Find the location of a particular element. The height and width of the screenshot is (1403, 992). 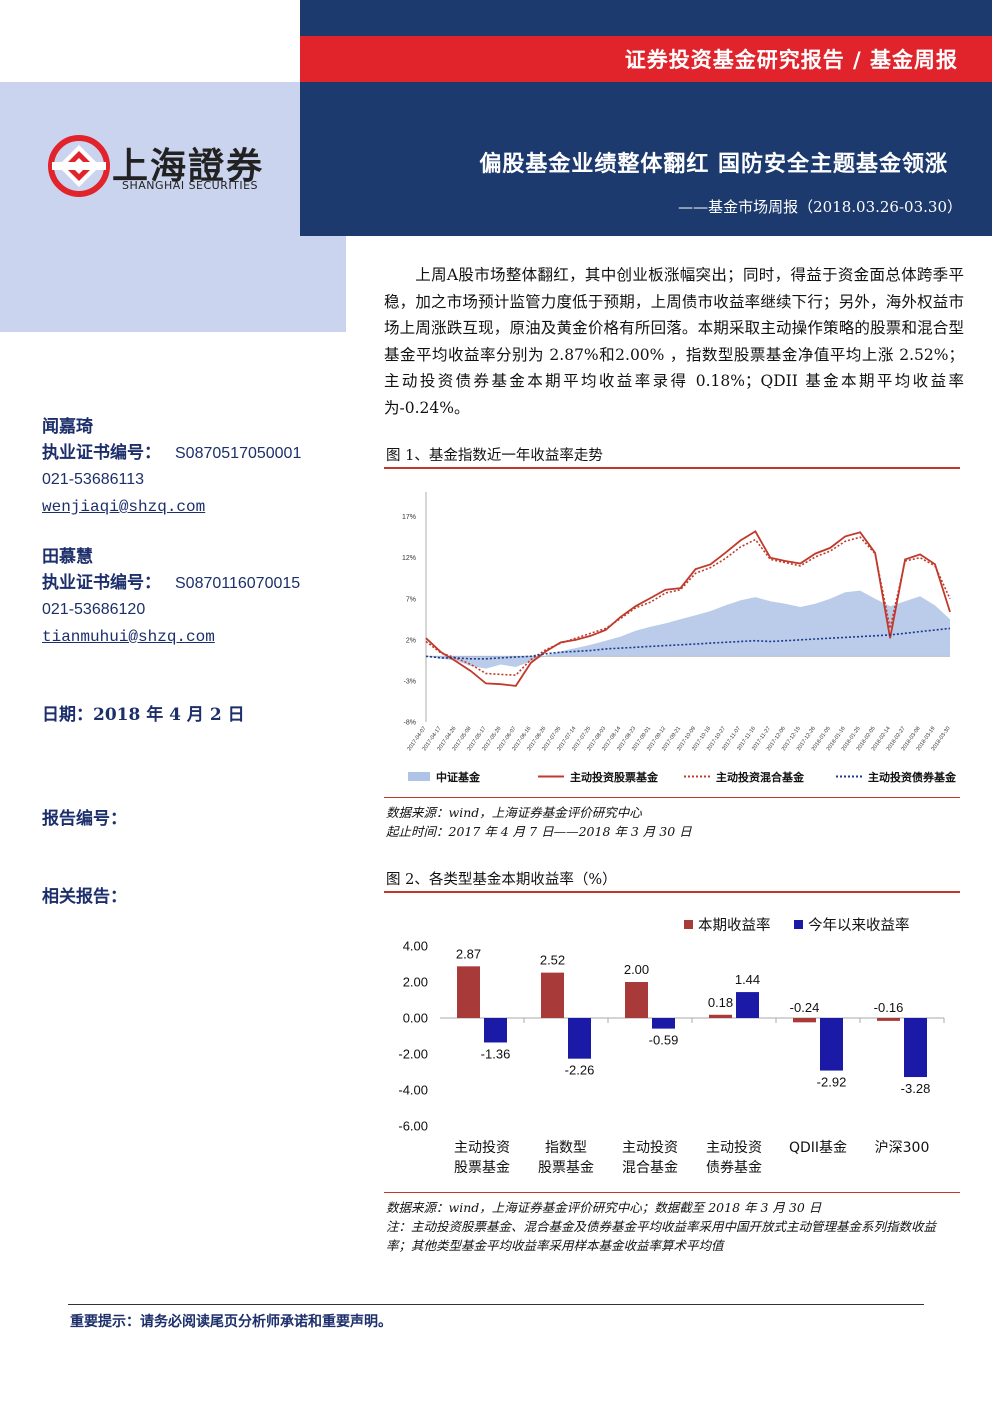

category-label: 沪深300 is located at coordinates (902, 1148).